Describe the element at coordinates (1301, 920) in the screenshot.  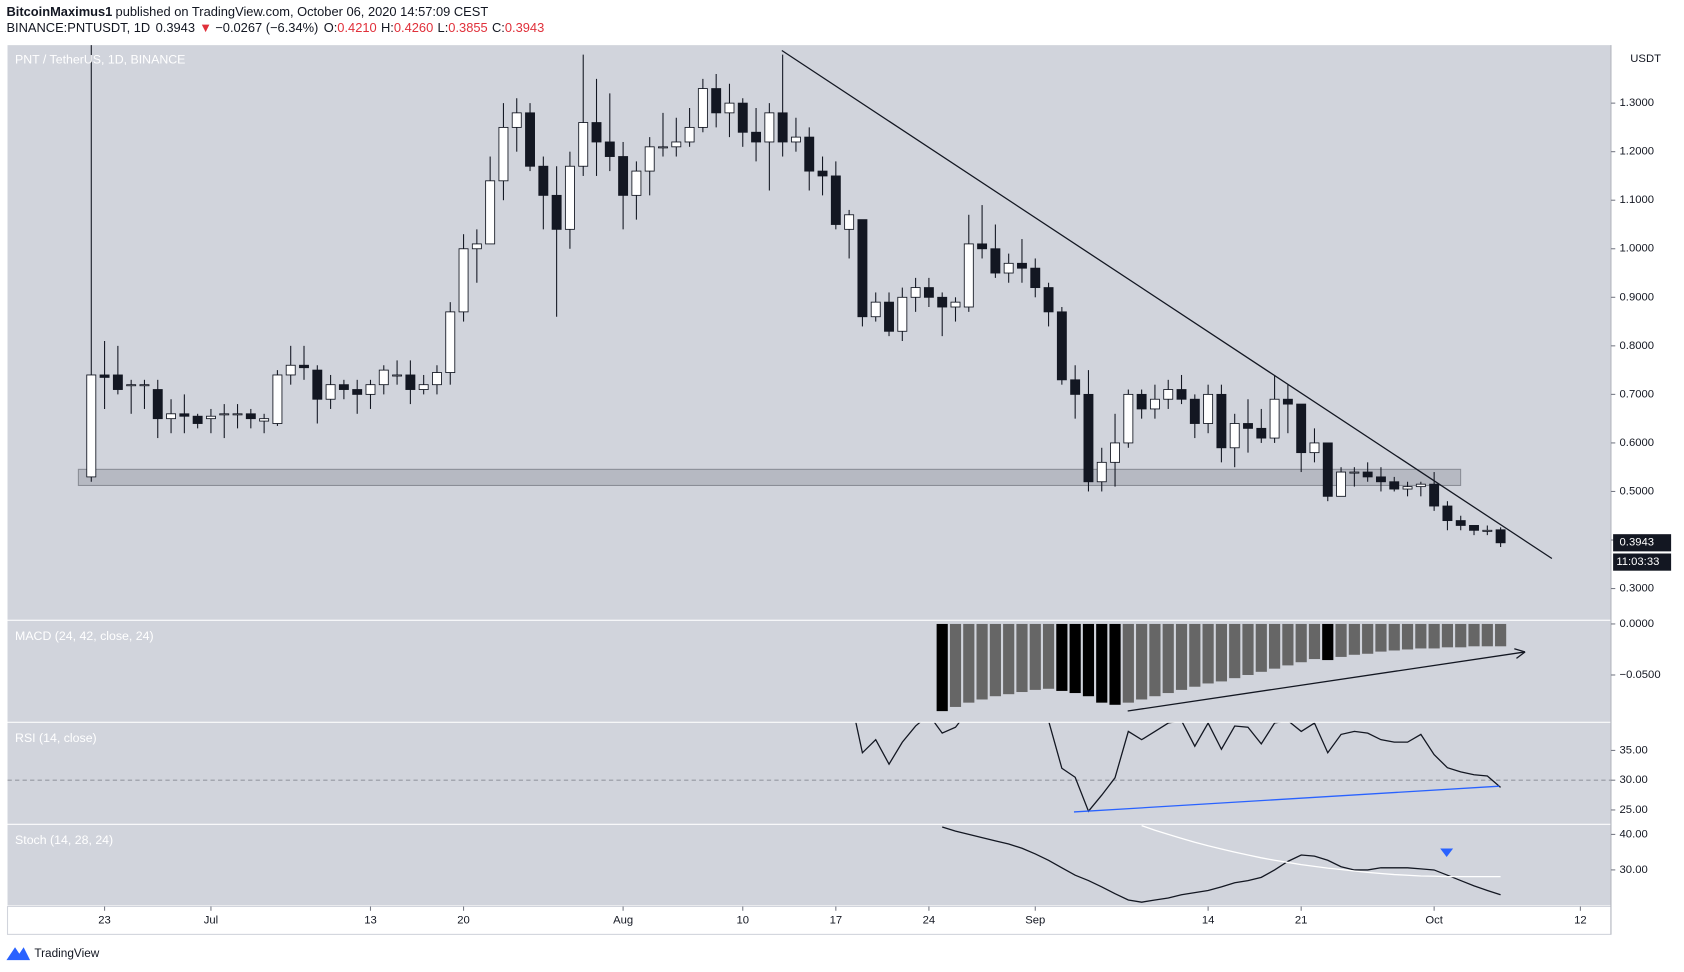
I see `x-tick-label: 21` at that location.